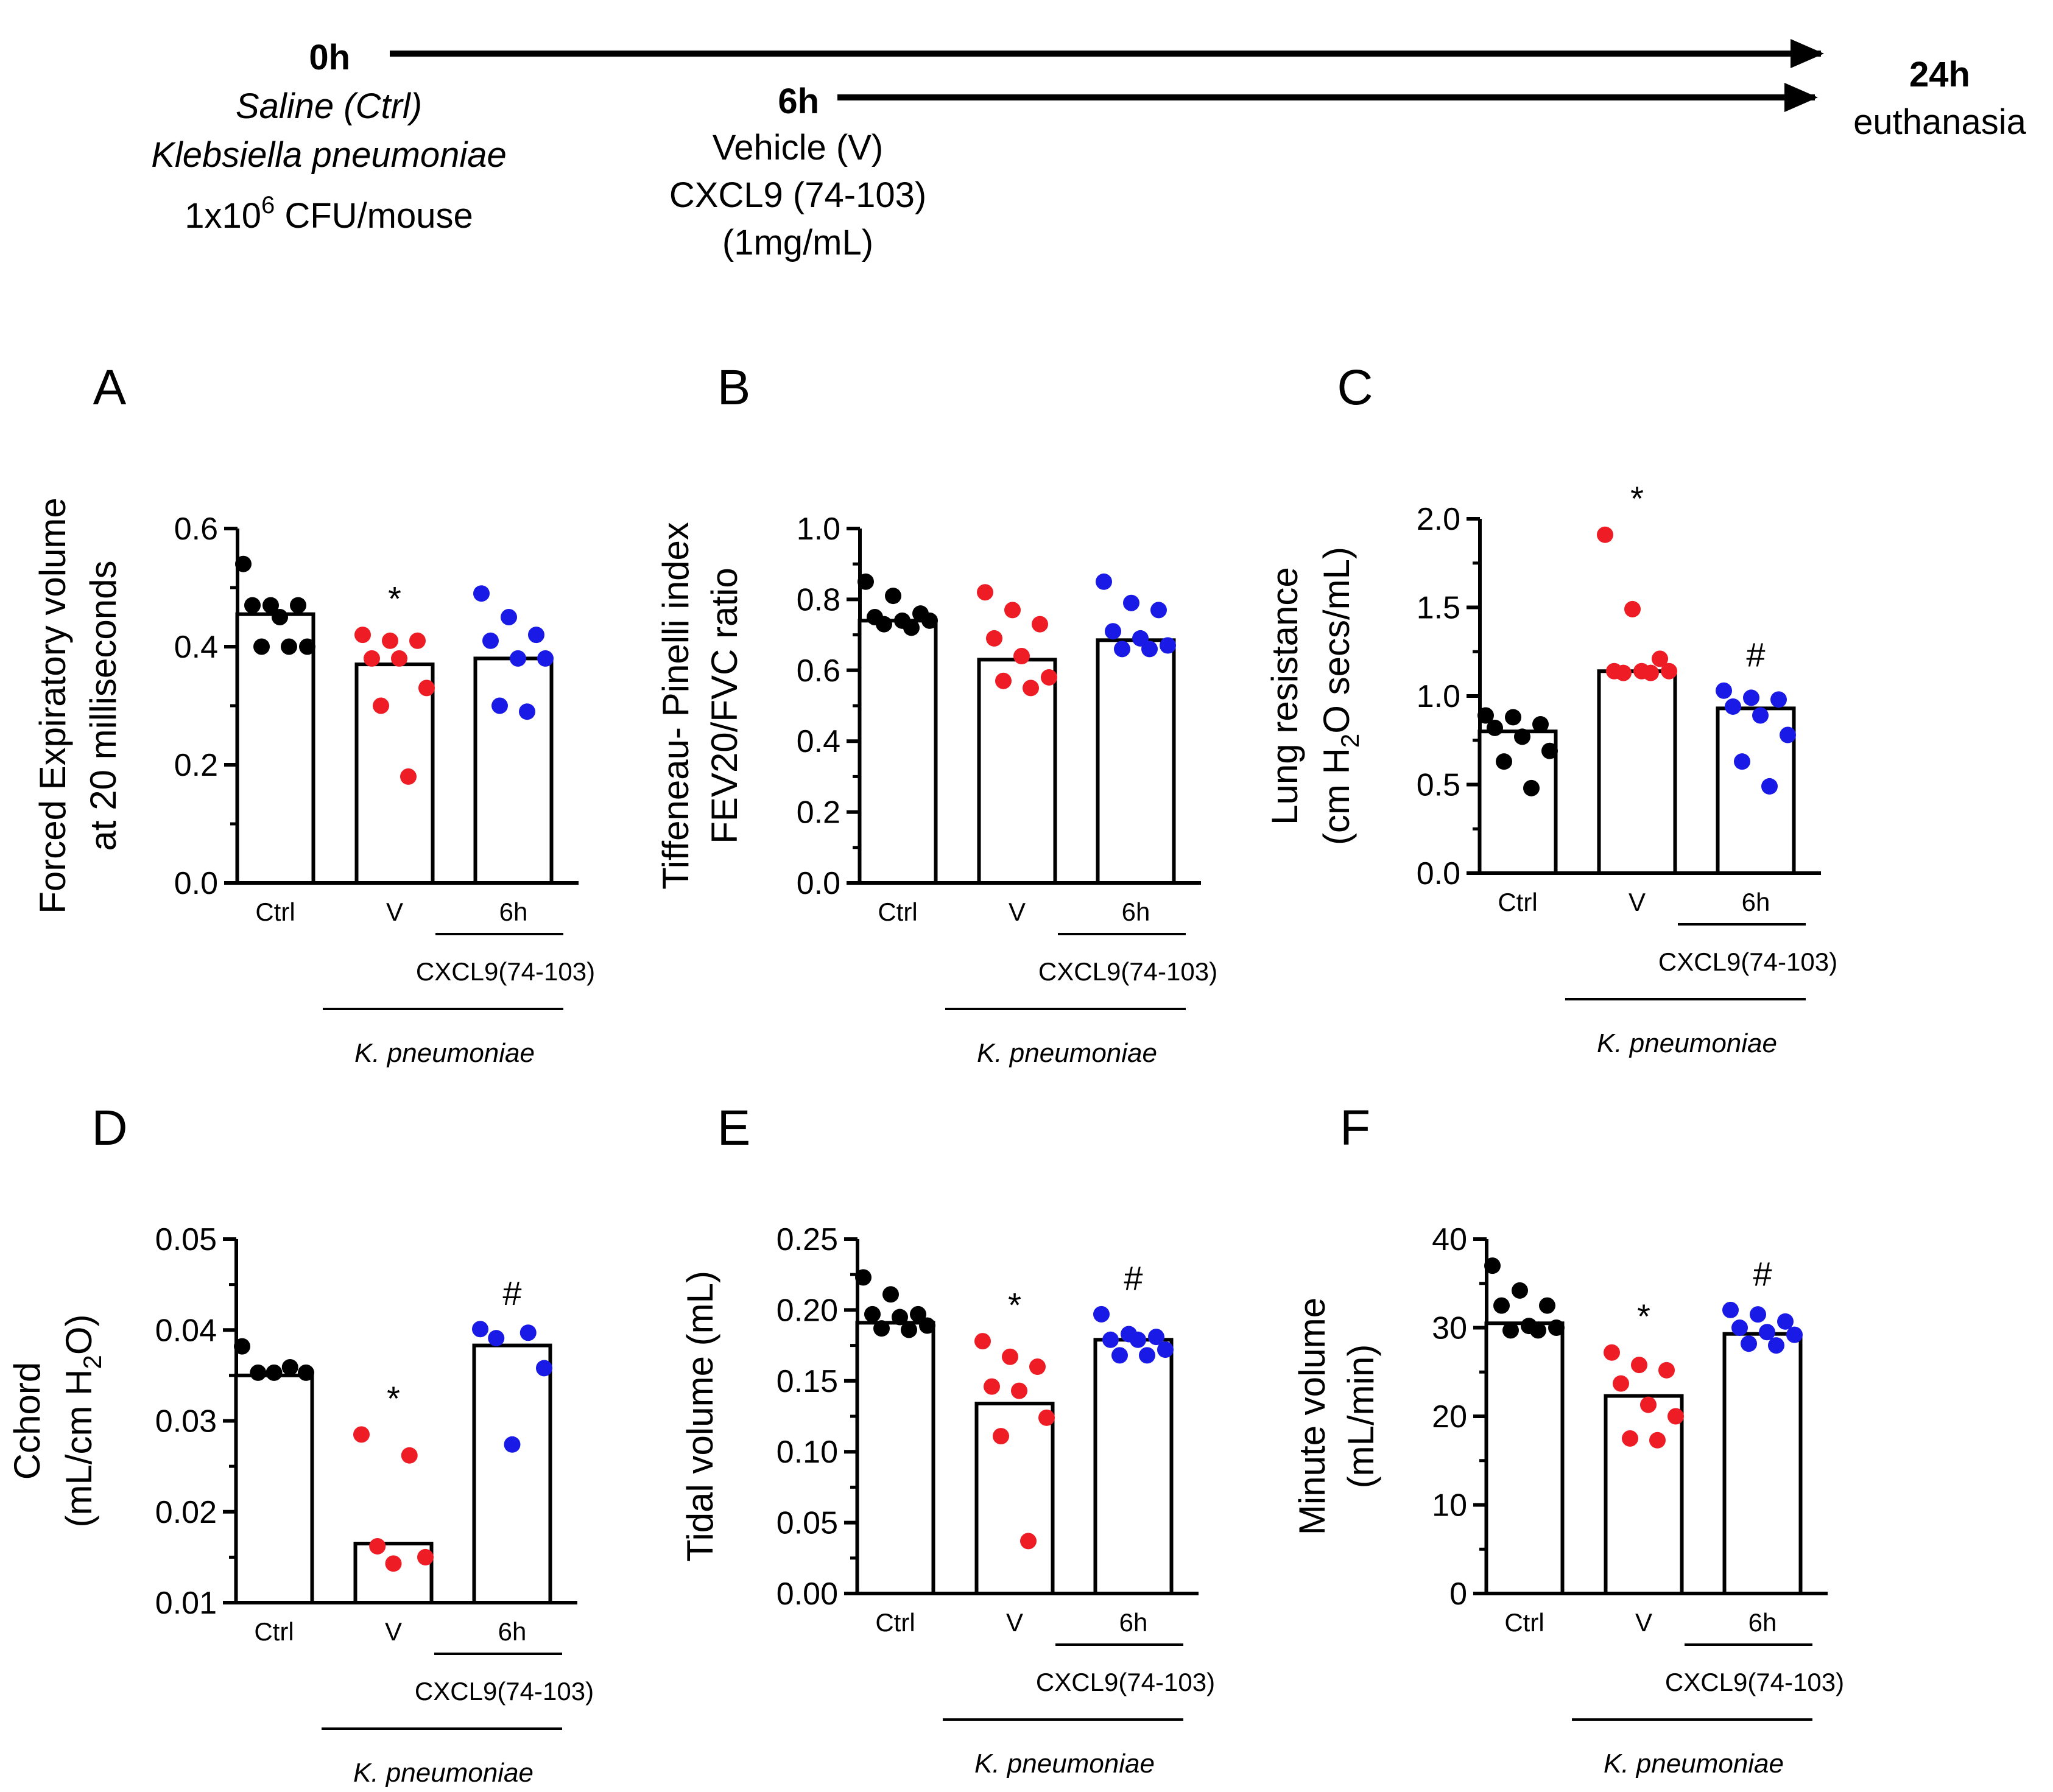  Describe the element at coordinates (27, 1421) in the screenshot. I see `y-axis-label: Cchord` at that location.